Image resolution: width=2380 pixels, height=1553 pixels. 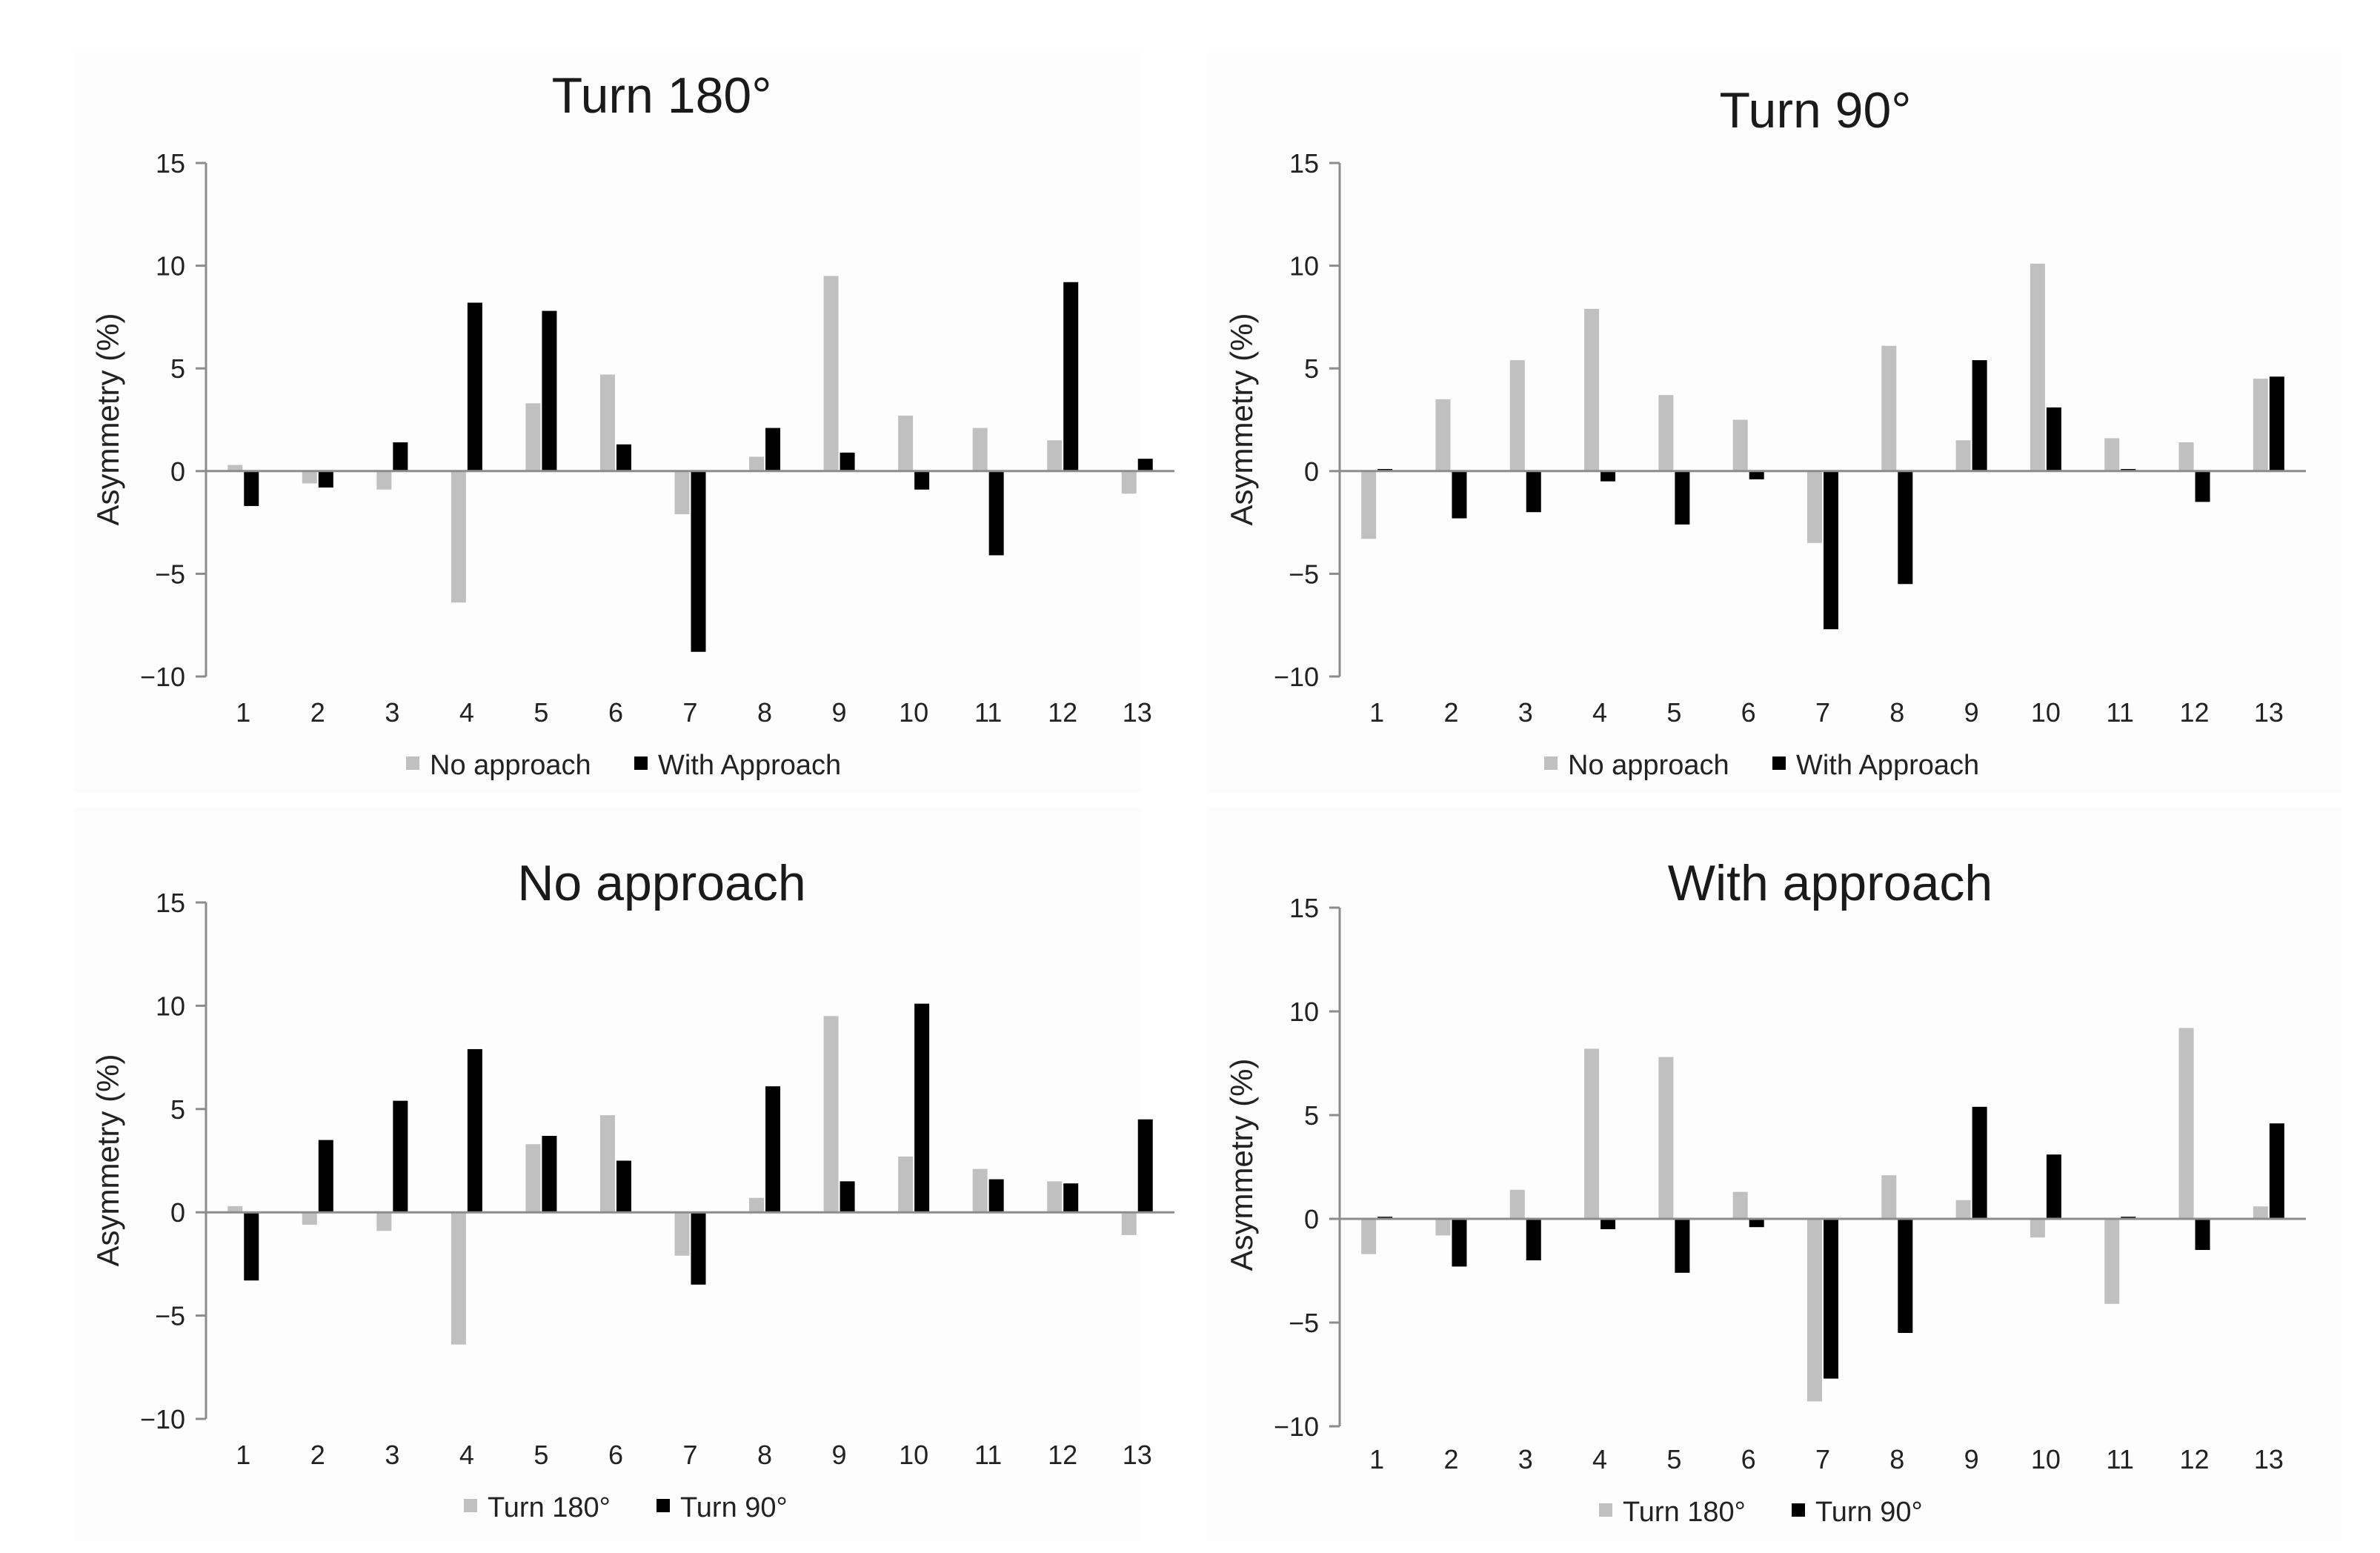 What do you see at coordinates (1369, 1236) in the screenshot?
I see `bar-turn-180--1` at bounding box center [1369, 1236].